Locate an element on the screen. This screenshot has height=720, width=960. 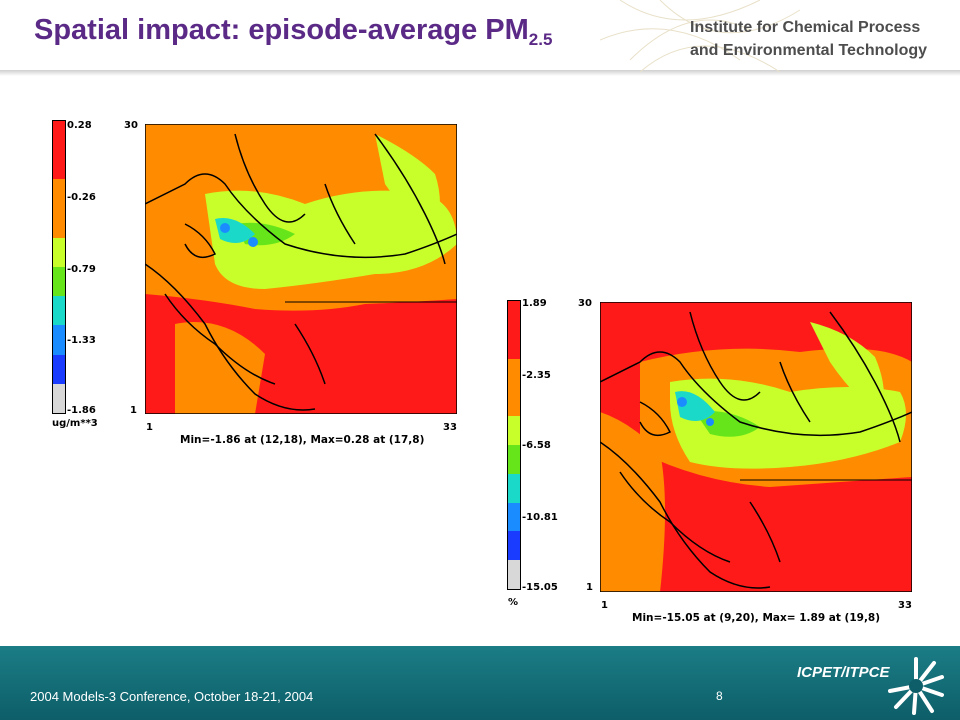
colorbar-left-label: -0.79 is located at coordinates (81, 269).